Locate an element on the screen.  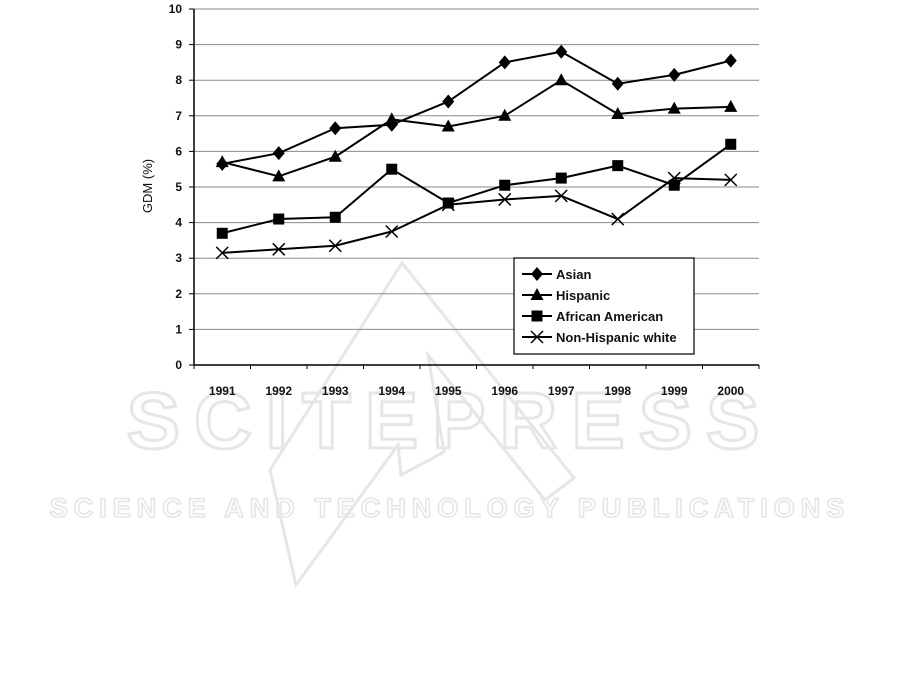
x-tick-label: 1994 is located at coordinates (391, 391).